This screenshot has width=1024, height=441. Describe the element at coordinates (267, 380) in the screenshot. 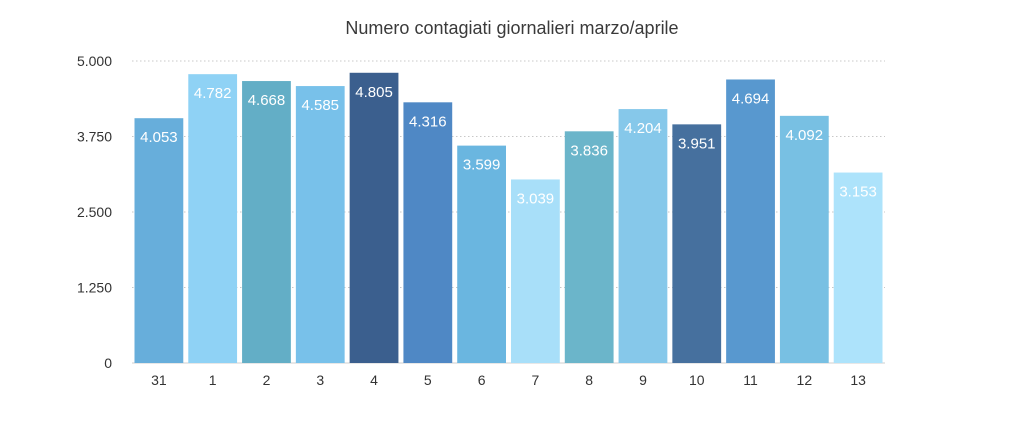

I see `x-tick-label: 2` at that location.